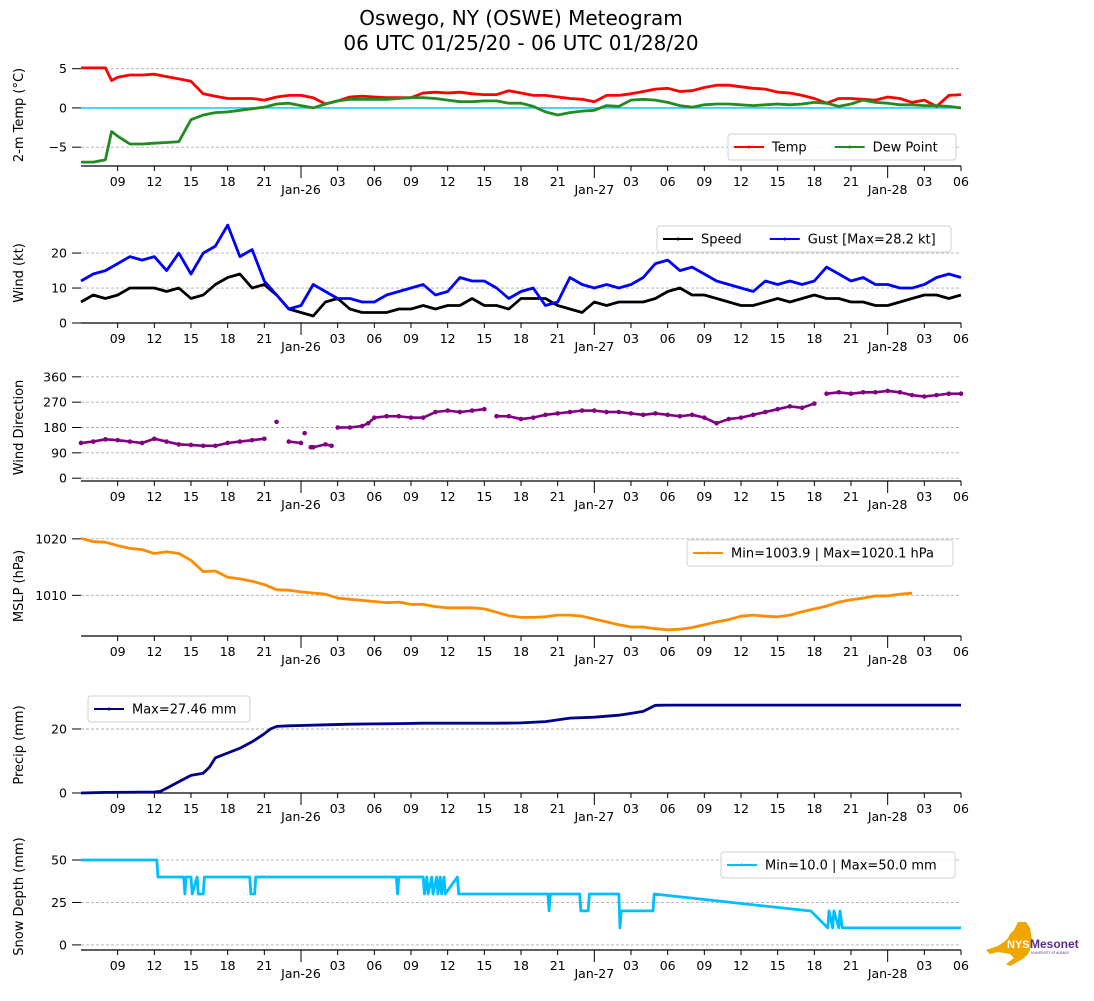 This screenshot has height=1001, width=1094. I want to click on legend: Temp Dew Point, so click(842, 147).